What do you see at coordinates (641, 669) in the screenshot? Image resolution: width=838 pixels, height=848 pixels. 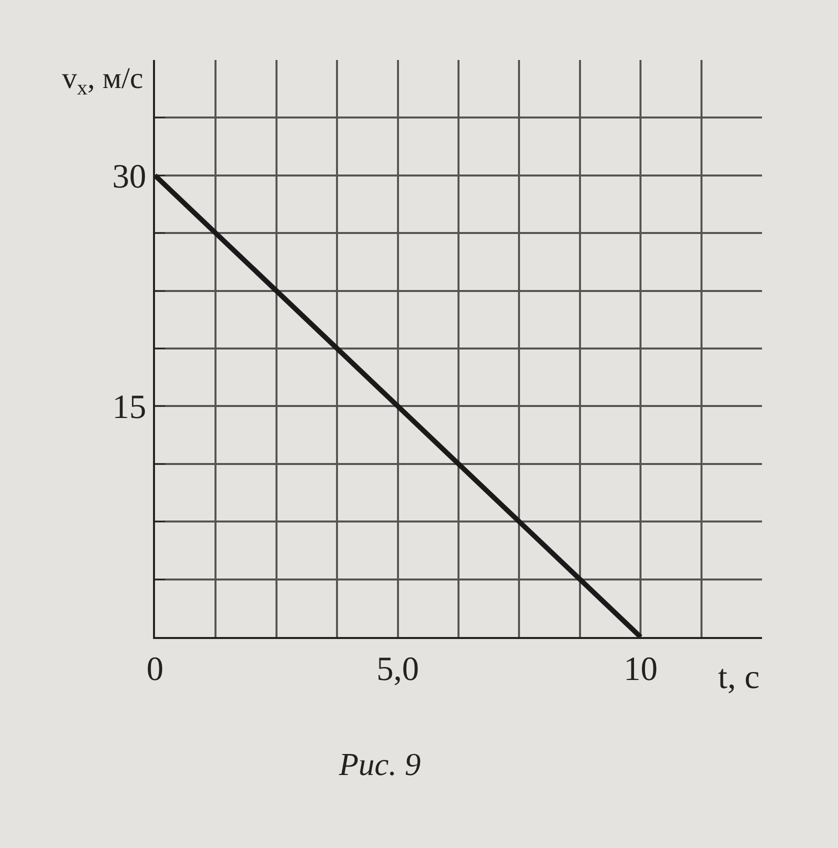 I see `x-tick-label: 10` at bounding box center [641, 669].